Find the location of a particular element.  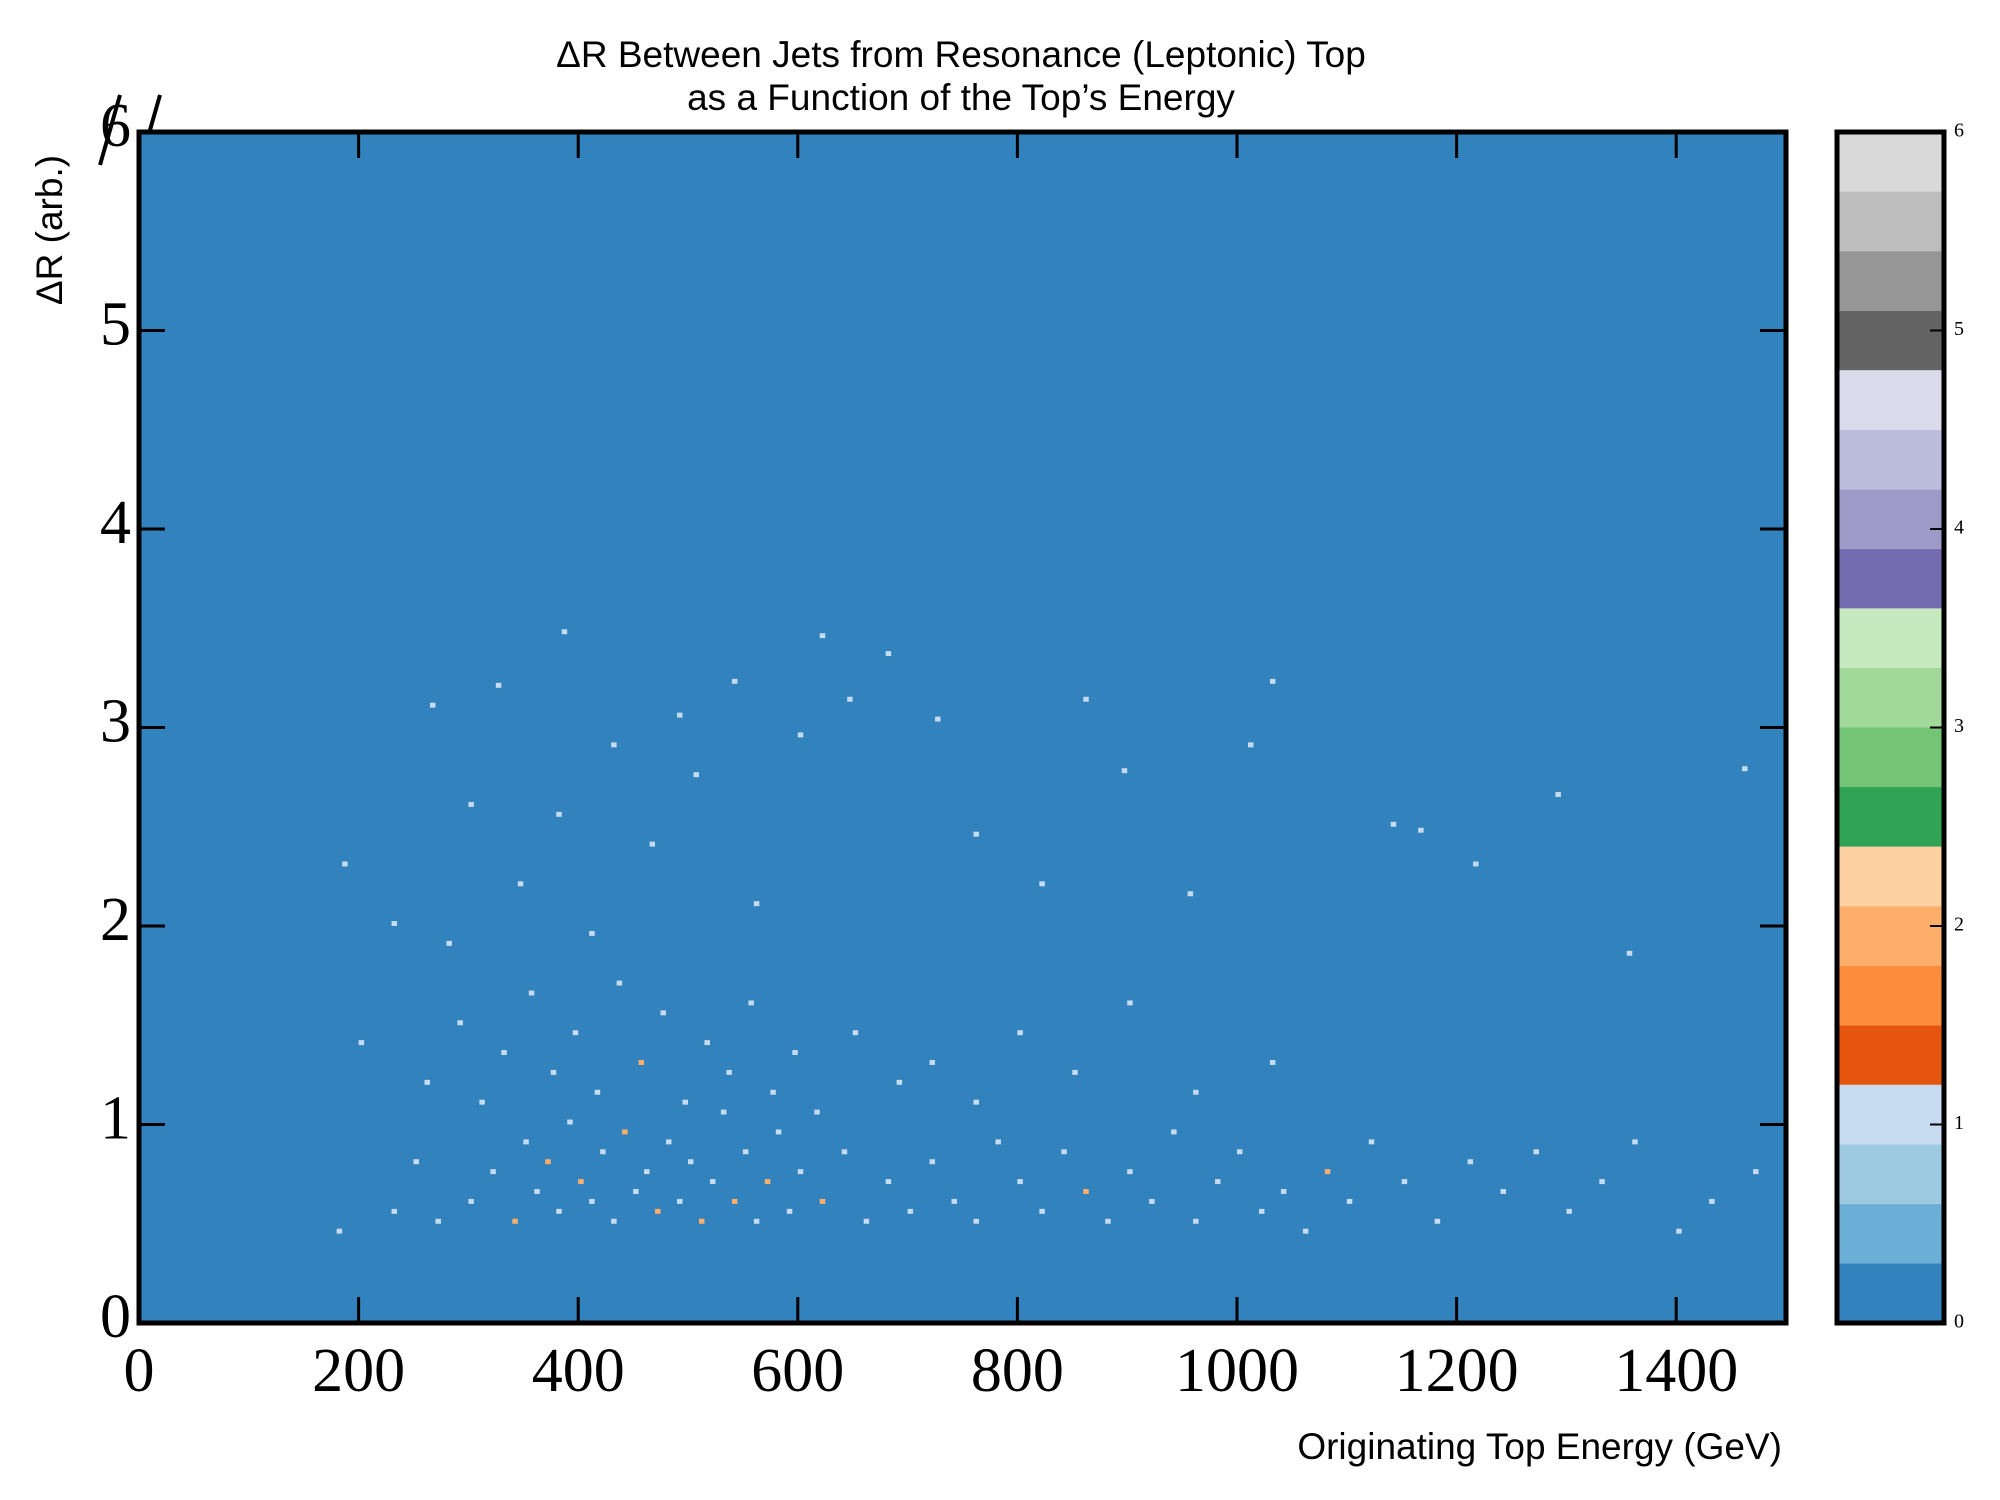

y-axis-label: ΔR (arb.) is located at coordinates (49, 230).